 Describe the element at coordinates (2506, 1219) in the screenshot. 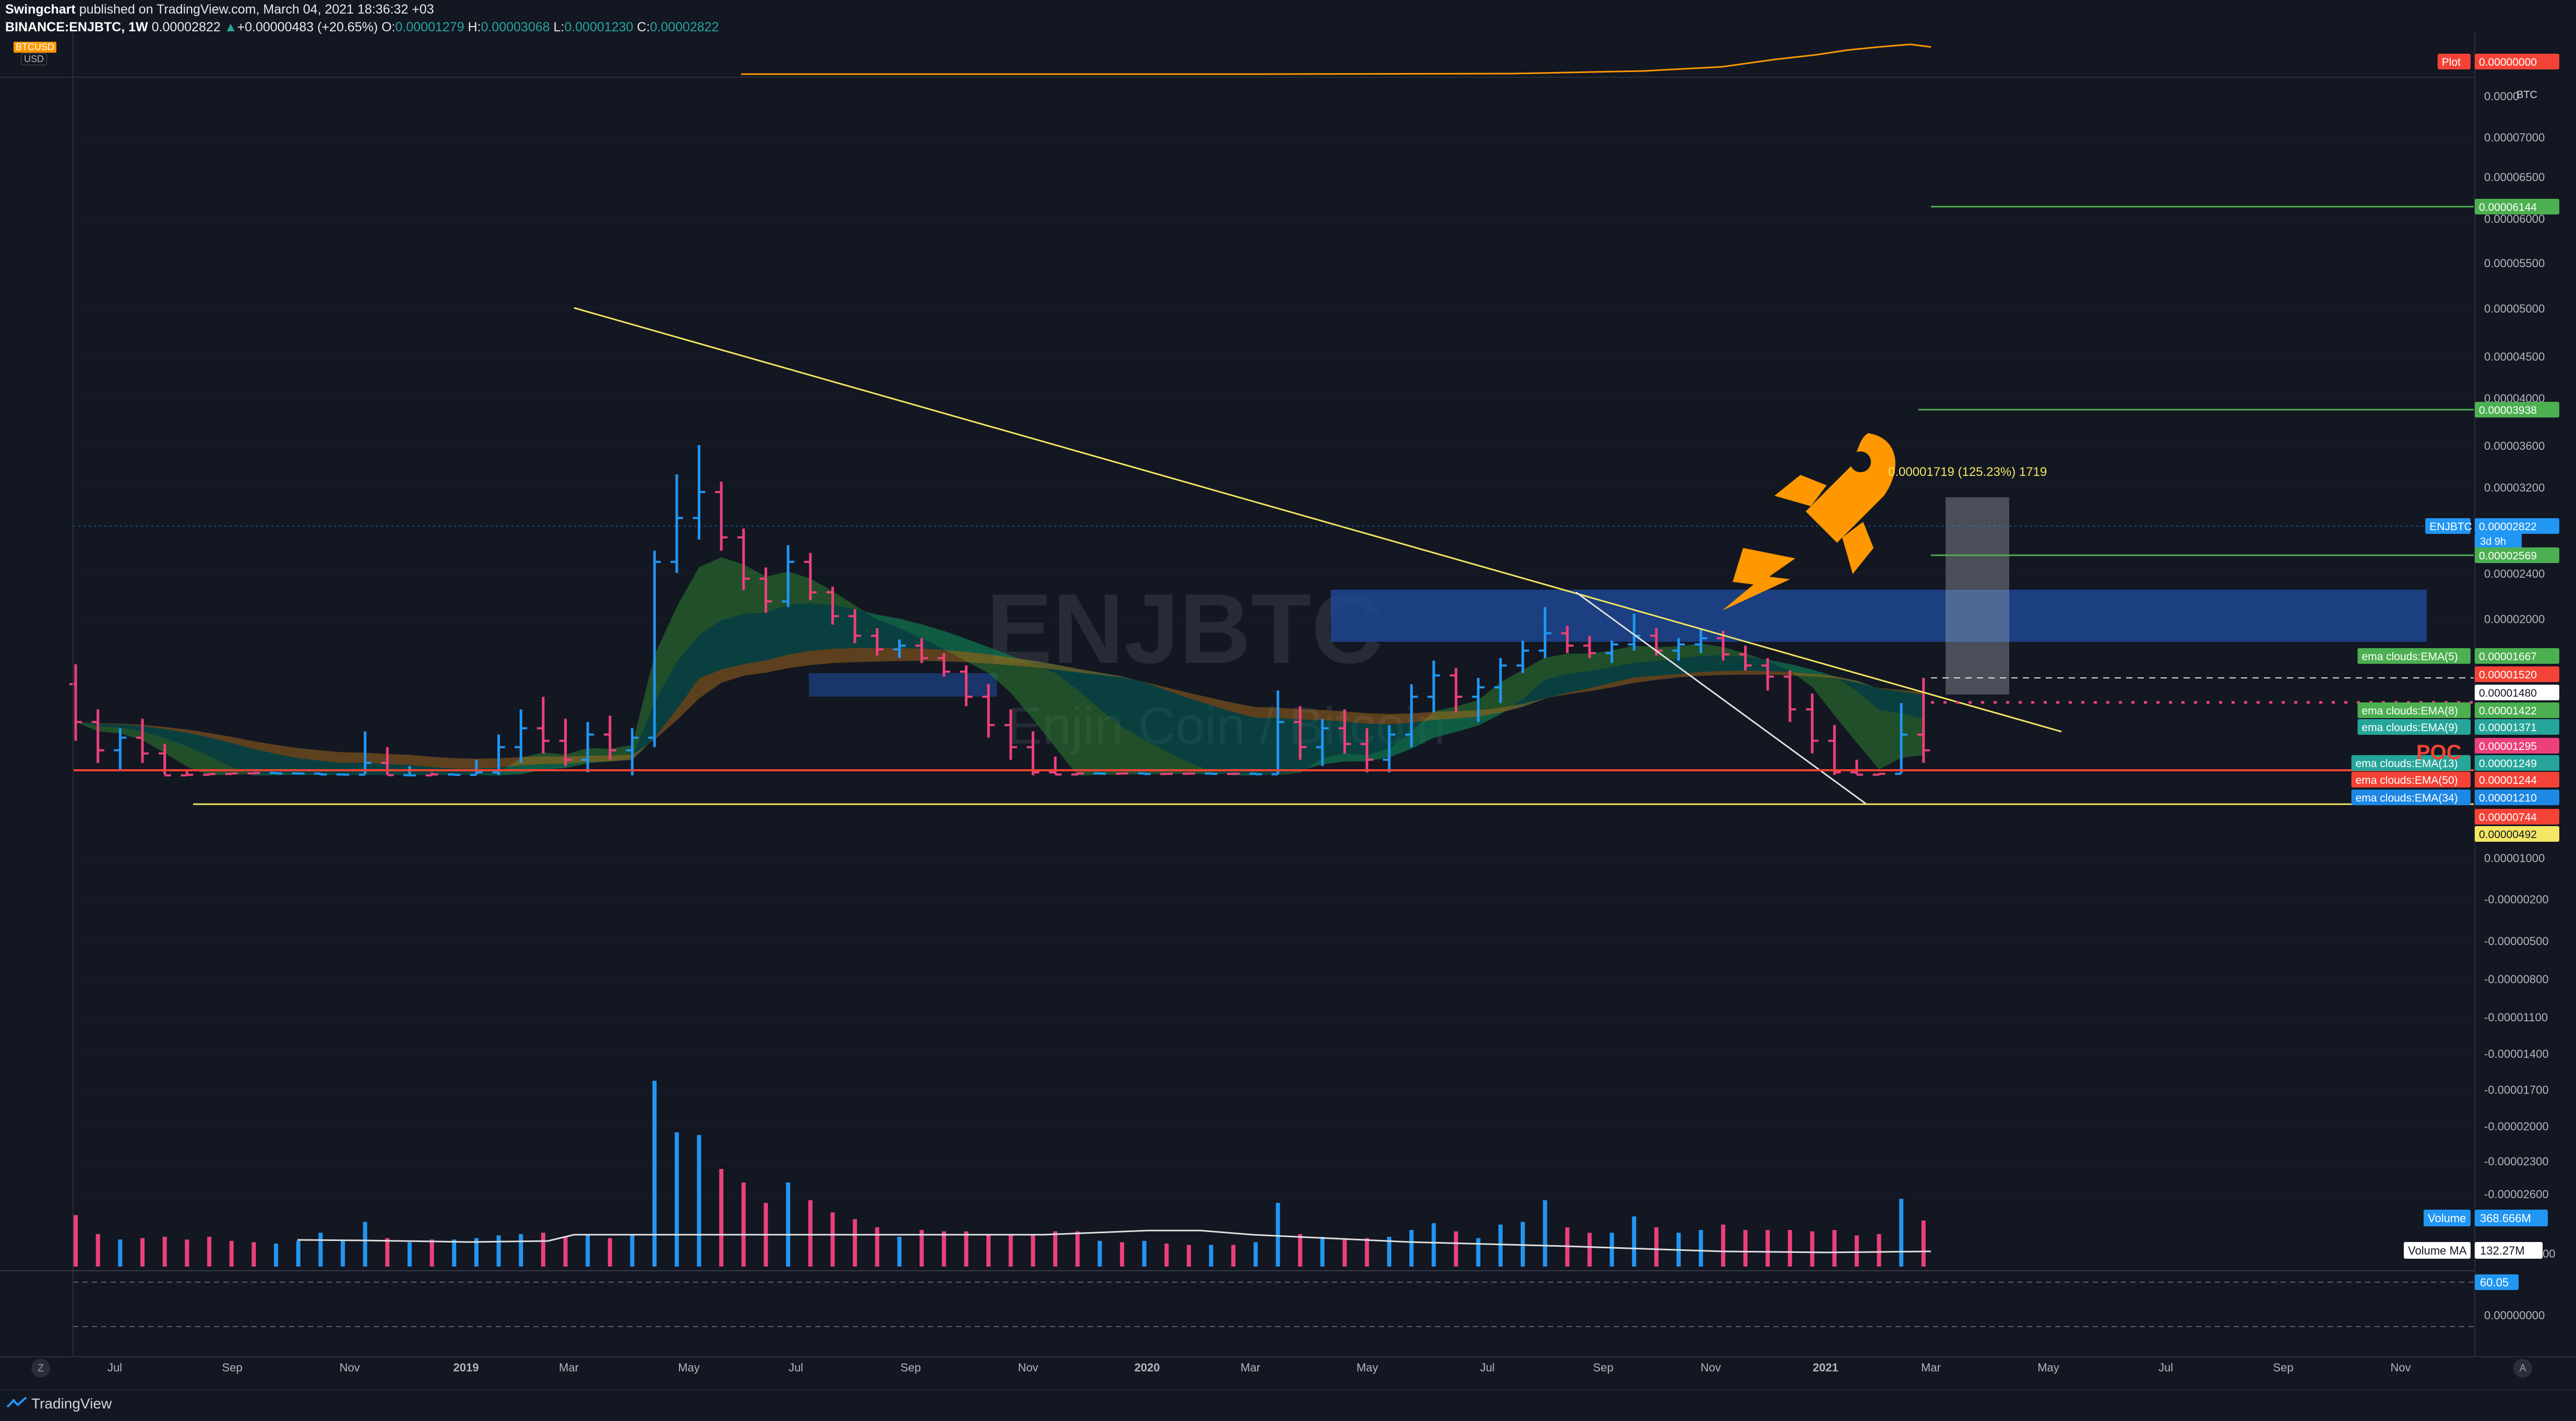

I see `volume-value: 368.666M` at that location.